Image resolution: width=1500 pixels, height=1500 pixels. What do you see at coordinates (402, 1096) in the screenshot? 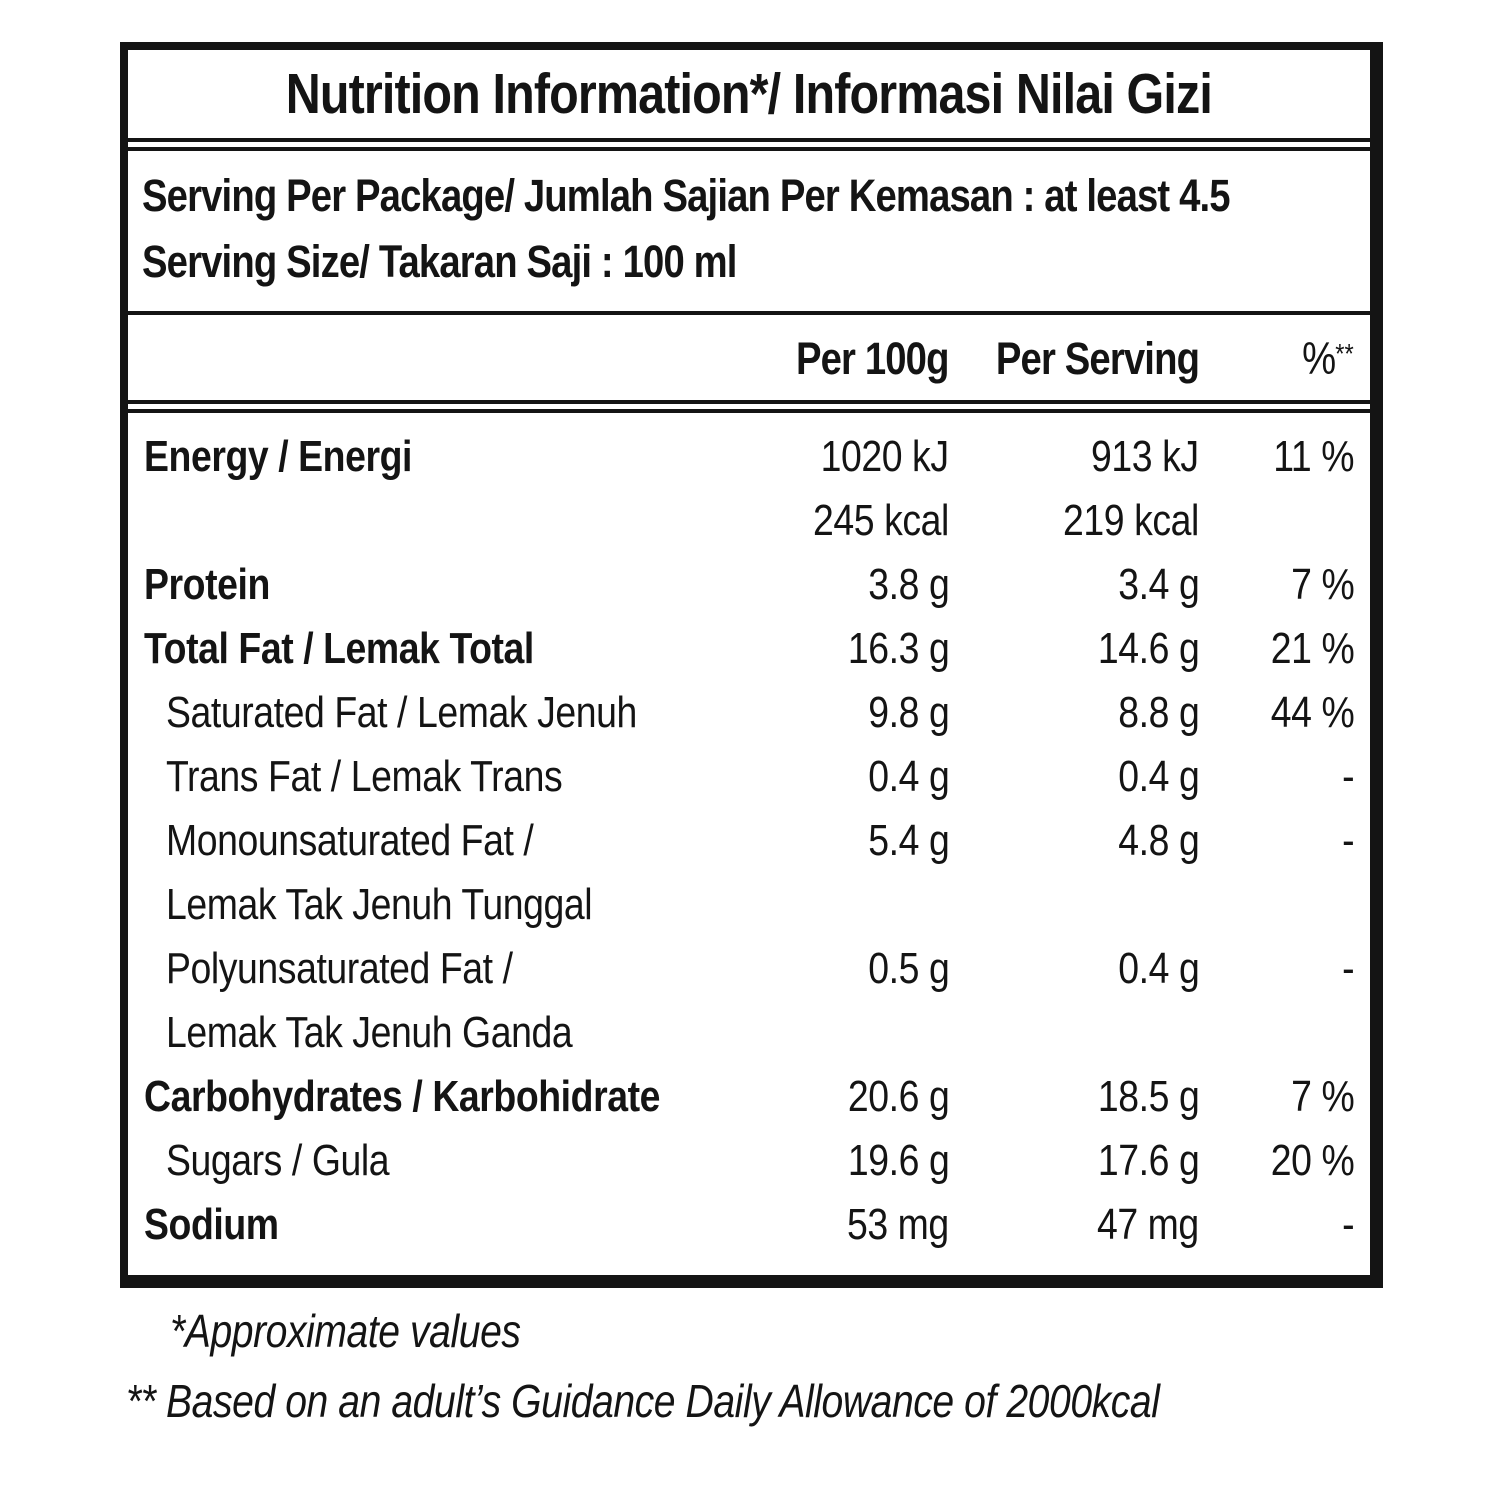
I see `nutrient-label: Carbohydrates / Karbohidrate` at bounding box center [402, 1096].